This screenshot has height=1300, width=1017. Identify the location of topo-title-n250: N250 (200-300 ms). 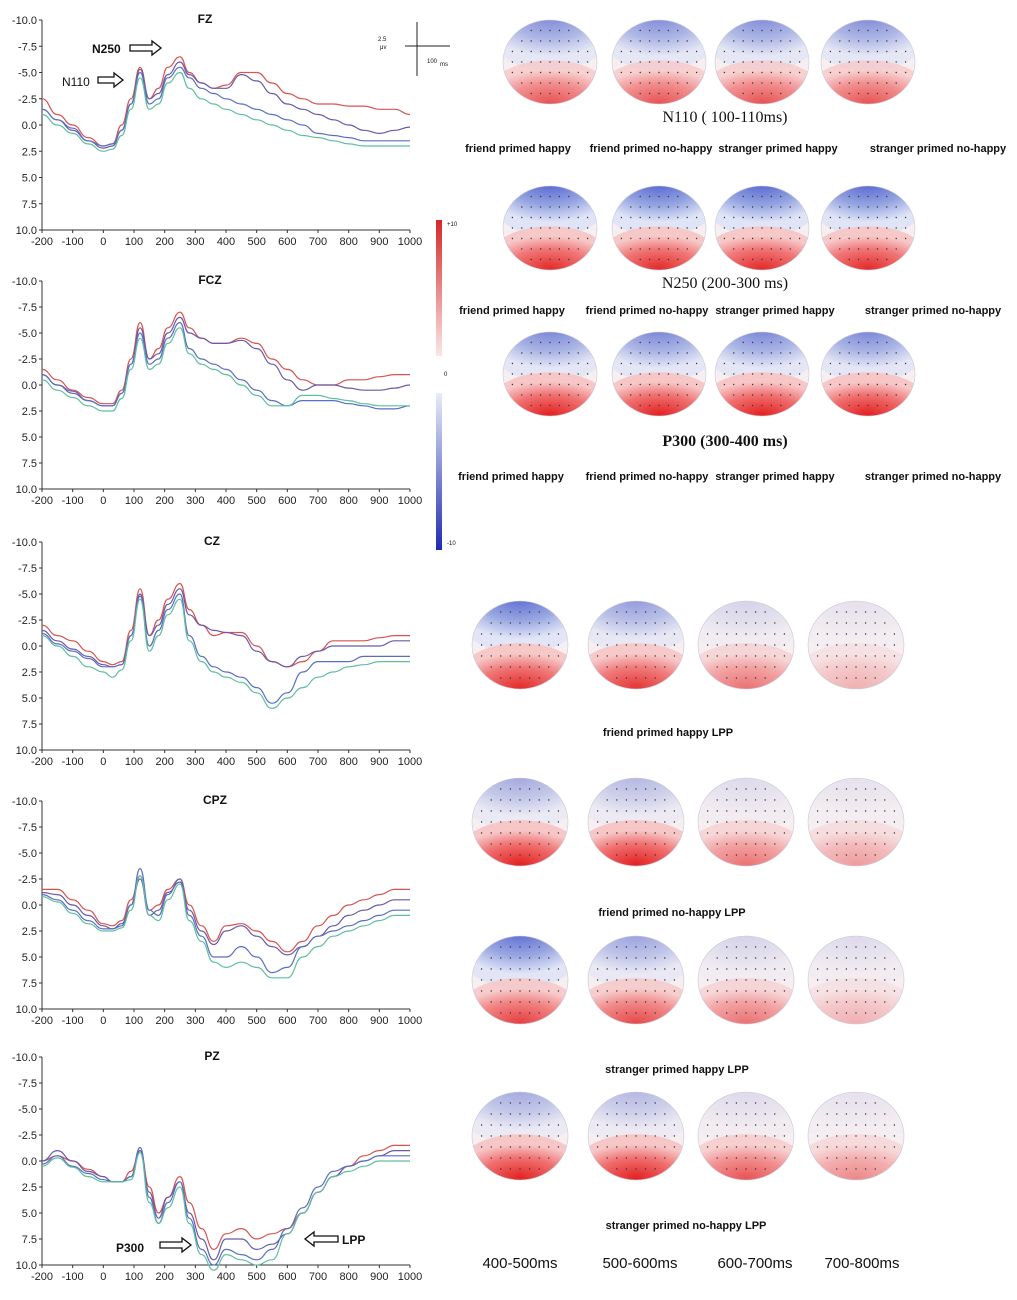
(725, 283).